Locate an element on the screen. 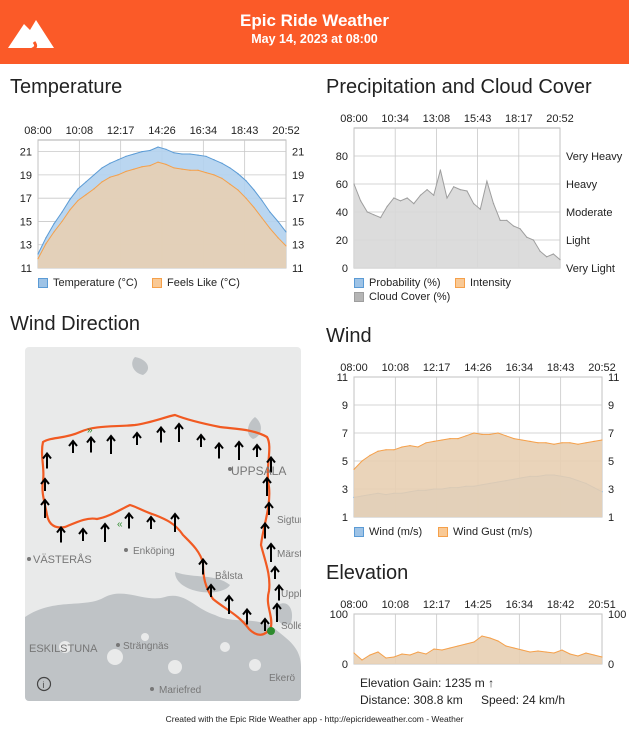 Image resolution: width=629 pixels, height=735 pixels. y-tick-label: 20 is located at coordinates (342, 241).